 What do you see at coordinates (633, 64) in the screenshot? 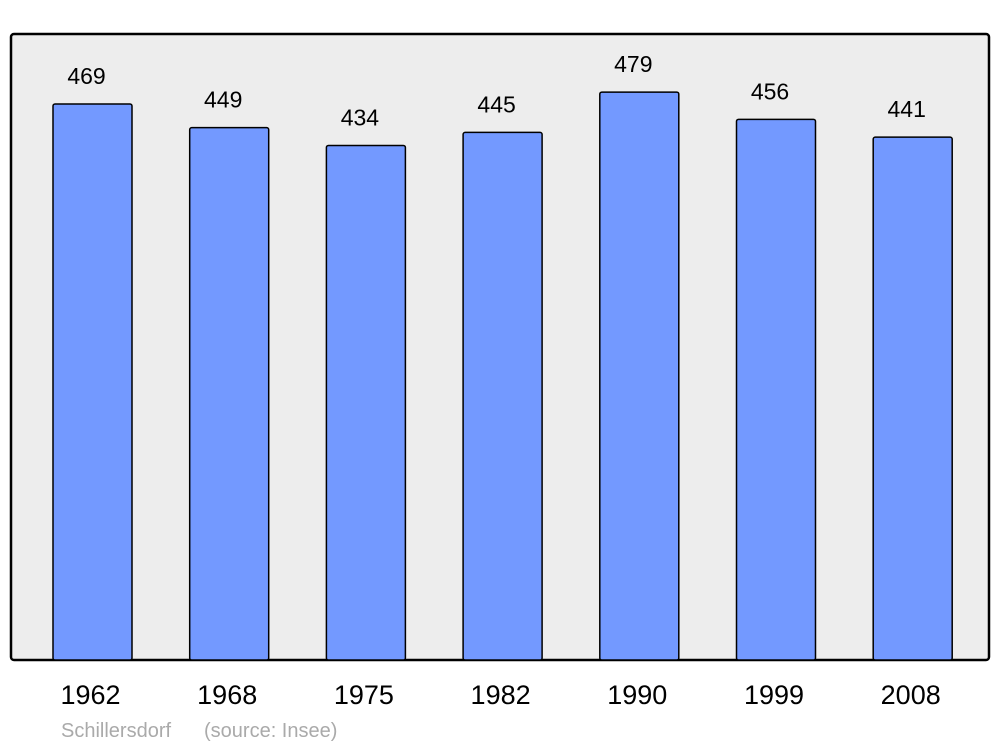
I see `data-label-1990: 479` at bounding box center [633, 64].